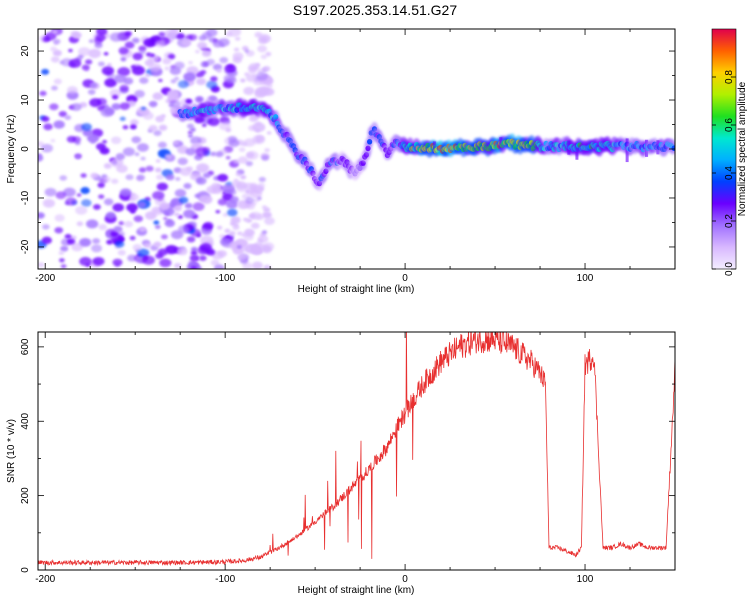  Describe the element at coordinates (45, 579) in the screenshot. I see `snr-x-tick-label: -200` at that location.